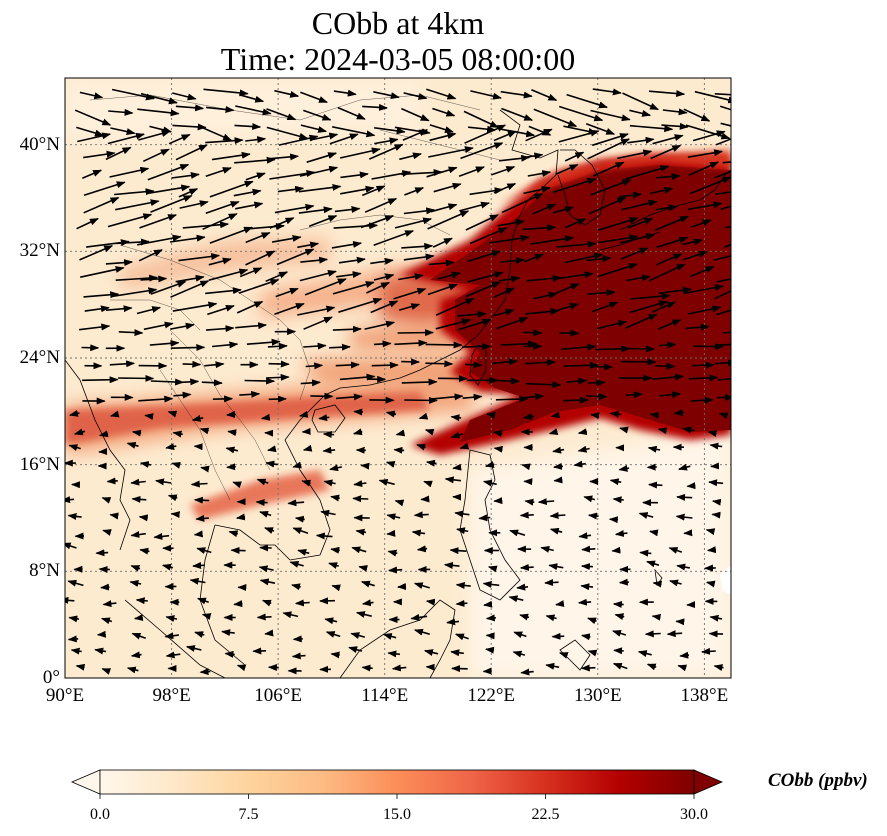  What do you see at coordinates (65, 695) in the screenshot?
I see `x-tick-label: 90°E` at bounding box center [65, 695].